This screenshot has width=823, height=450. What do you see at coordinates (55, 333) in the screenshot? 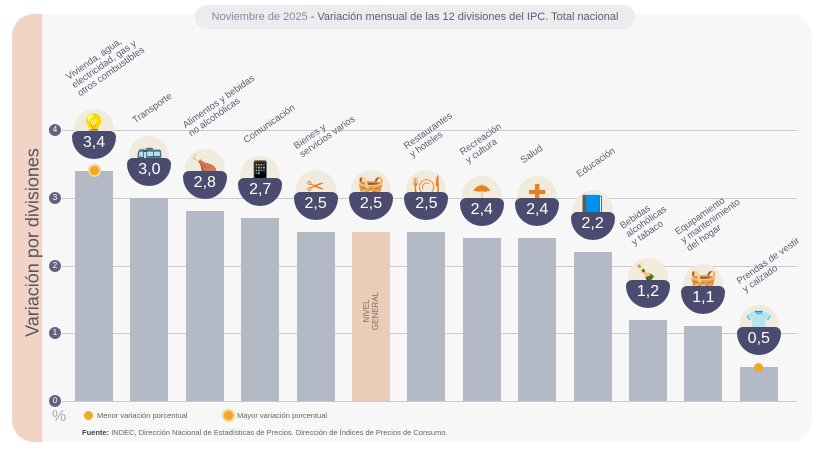
I see `y-tick-label: 1` at bounding box center [55, 333].